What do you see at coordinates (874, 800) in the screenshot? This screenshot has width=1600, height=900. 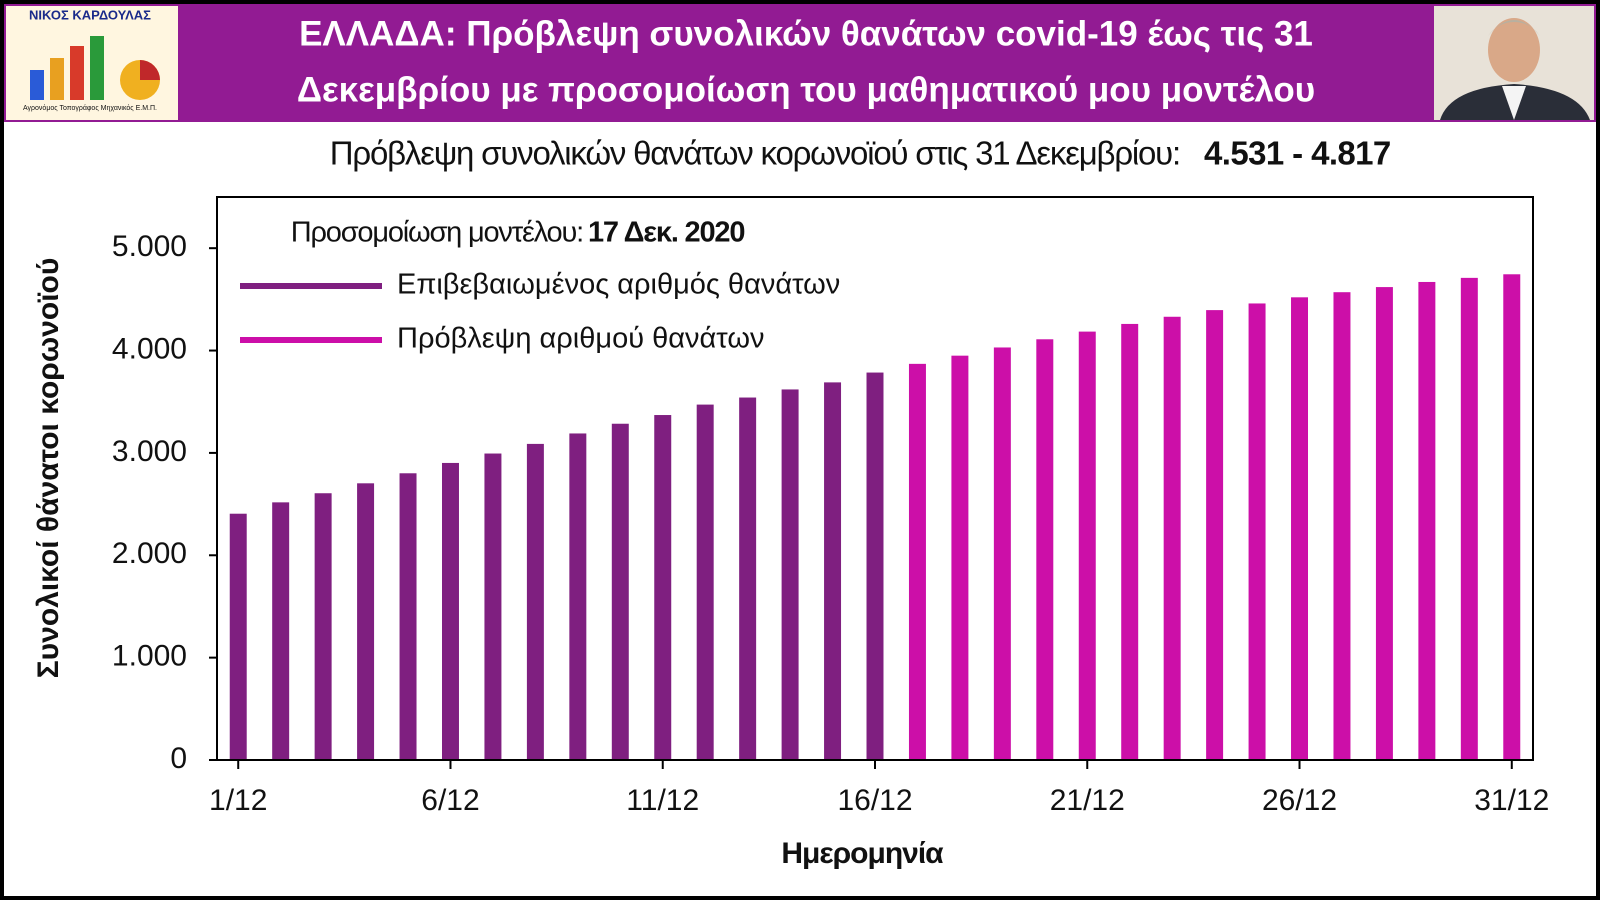 I see `x-tick-label: 16/12` at bounding box center [874, 800].